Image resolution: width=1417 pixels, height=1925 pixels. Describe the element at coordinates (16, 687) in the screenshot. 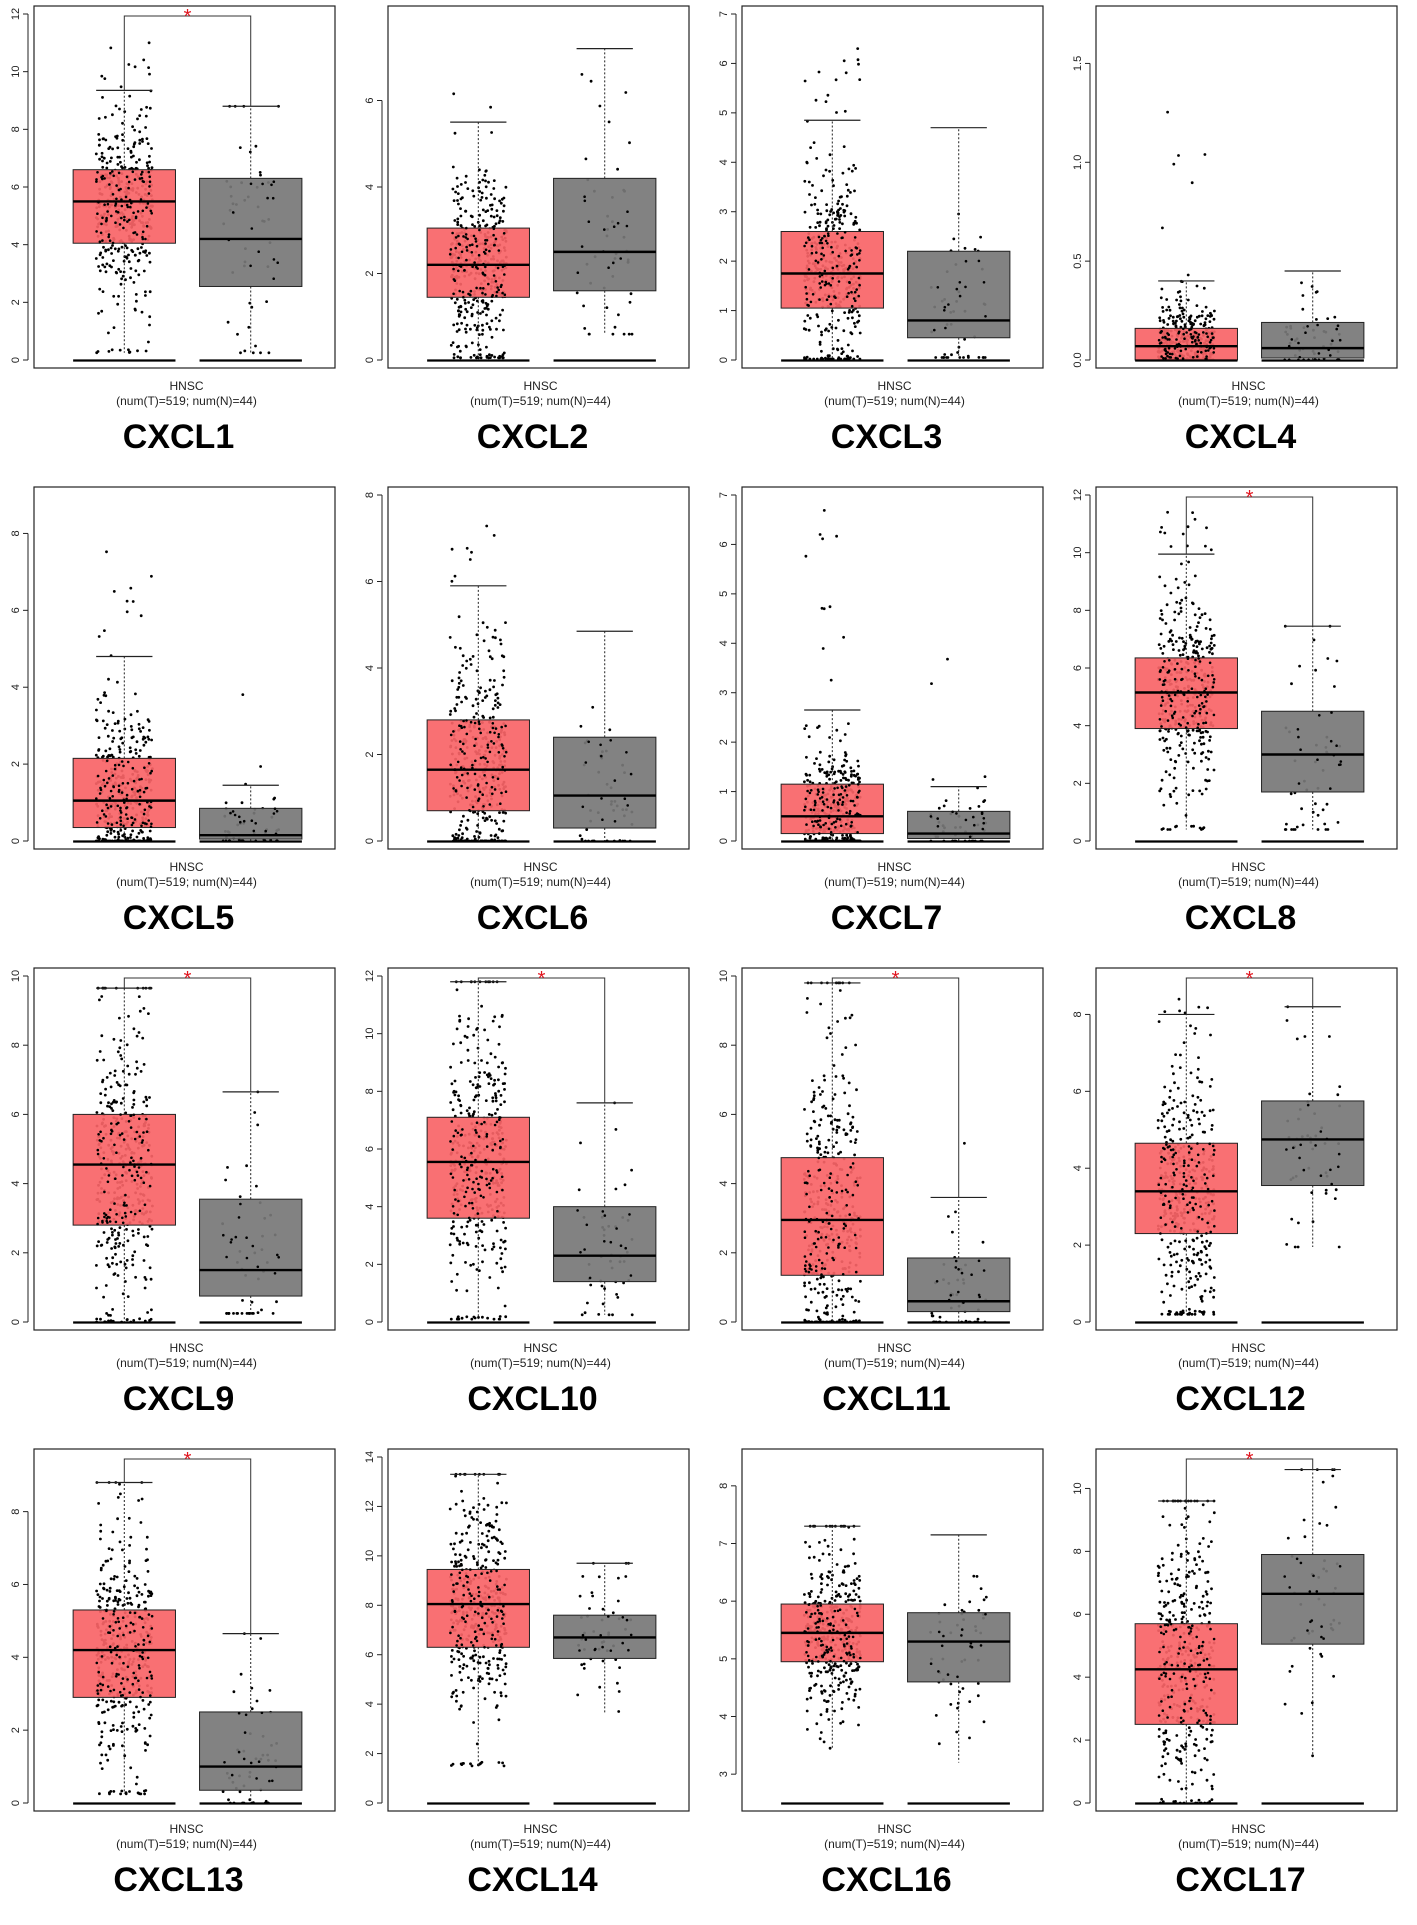

I see `y-tick-label: 4` at that location.